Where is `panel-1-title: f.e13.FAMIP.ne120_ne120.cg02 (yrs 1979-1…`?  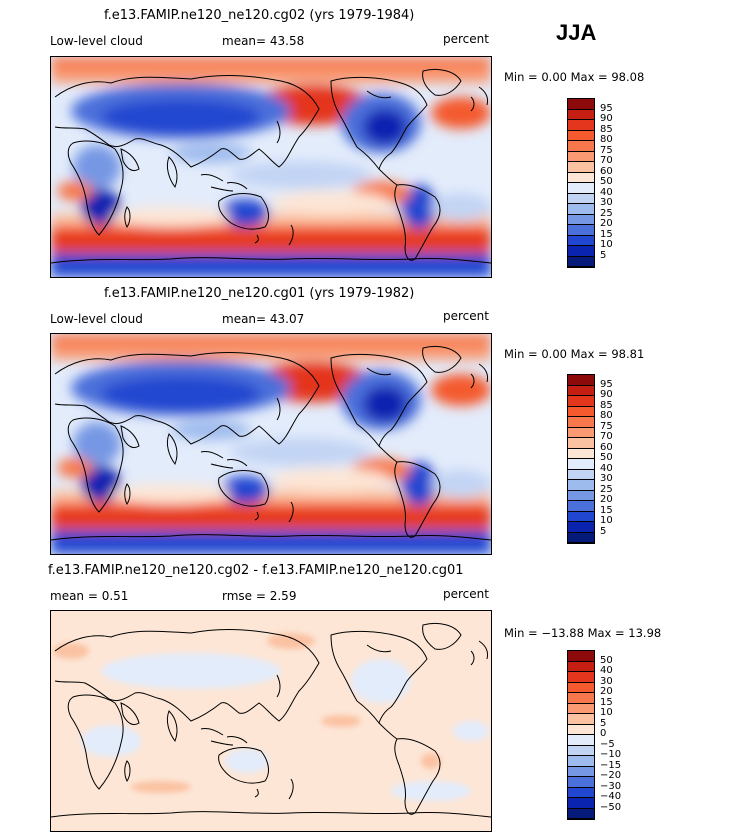 panel-1-title: f.e13.FAMIP.ne120_ne120.cg02 (yrs 1979-1… is located at coordinates (259, 15).